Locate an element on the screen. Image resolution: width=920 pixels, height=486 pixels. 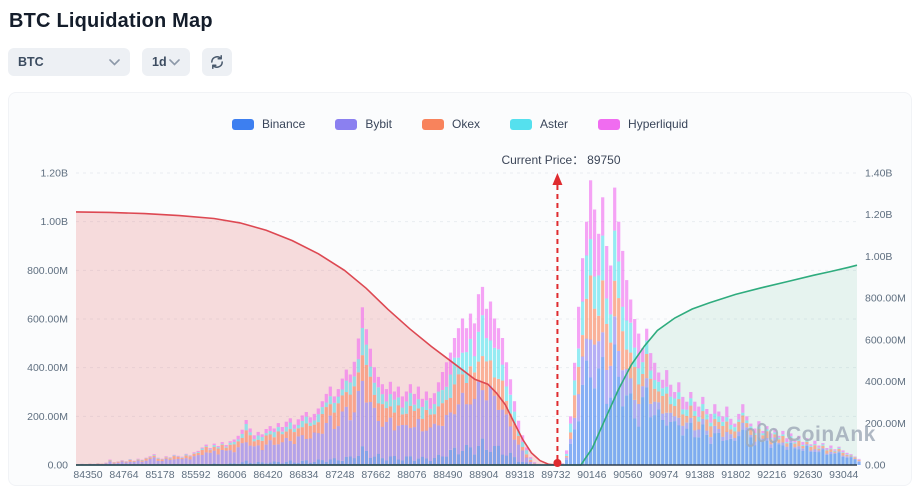
legend-item-aster: Aster is located at coordinates (539, 124).